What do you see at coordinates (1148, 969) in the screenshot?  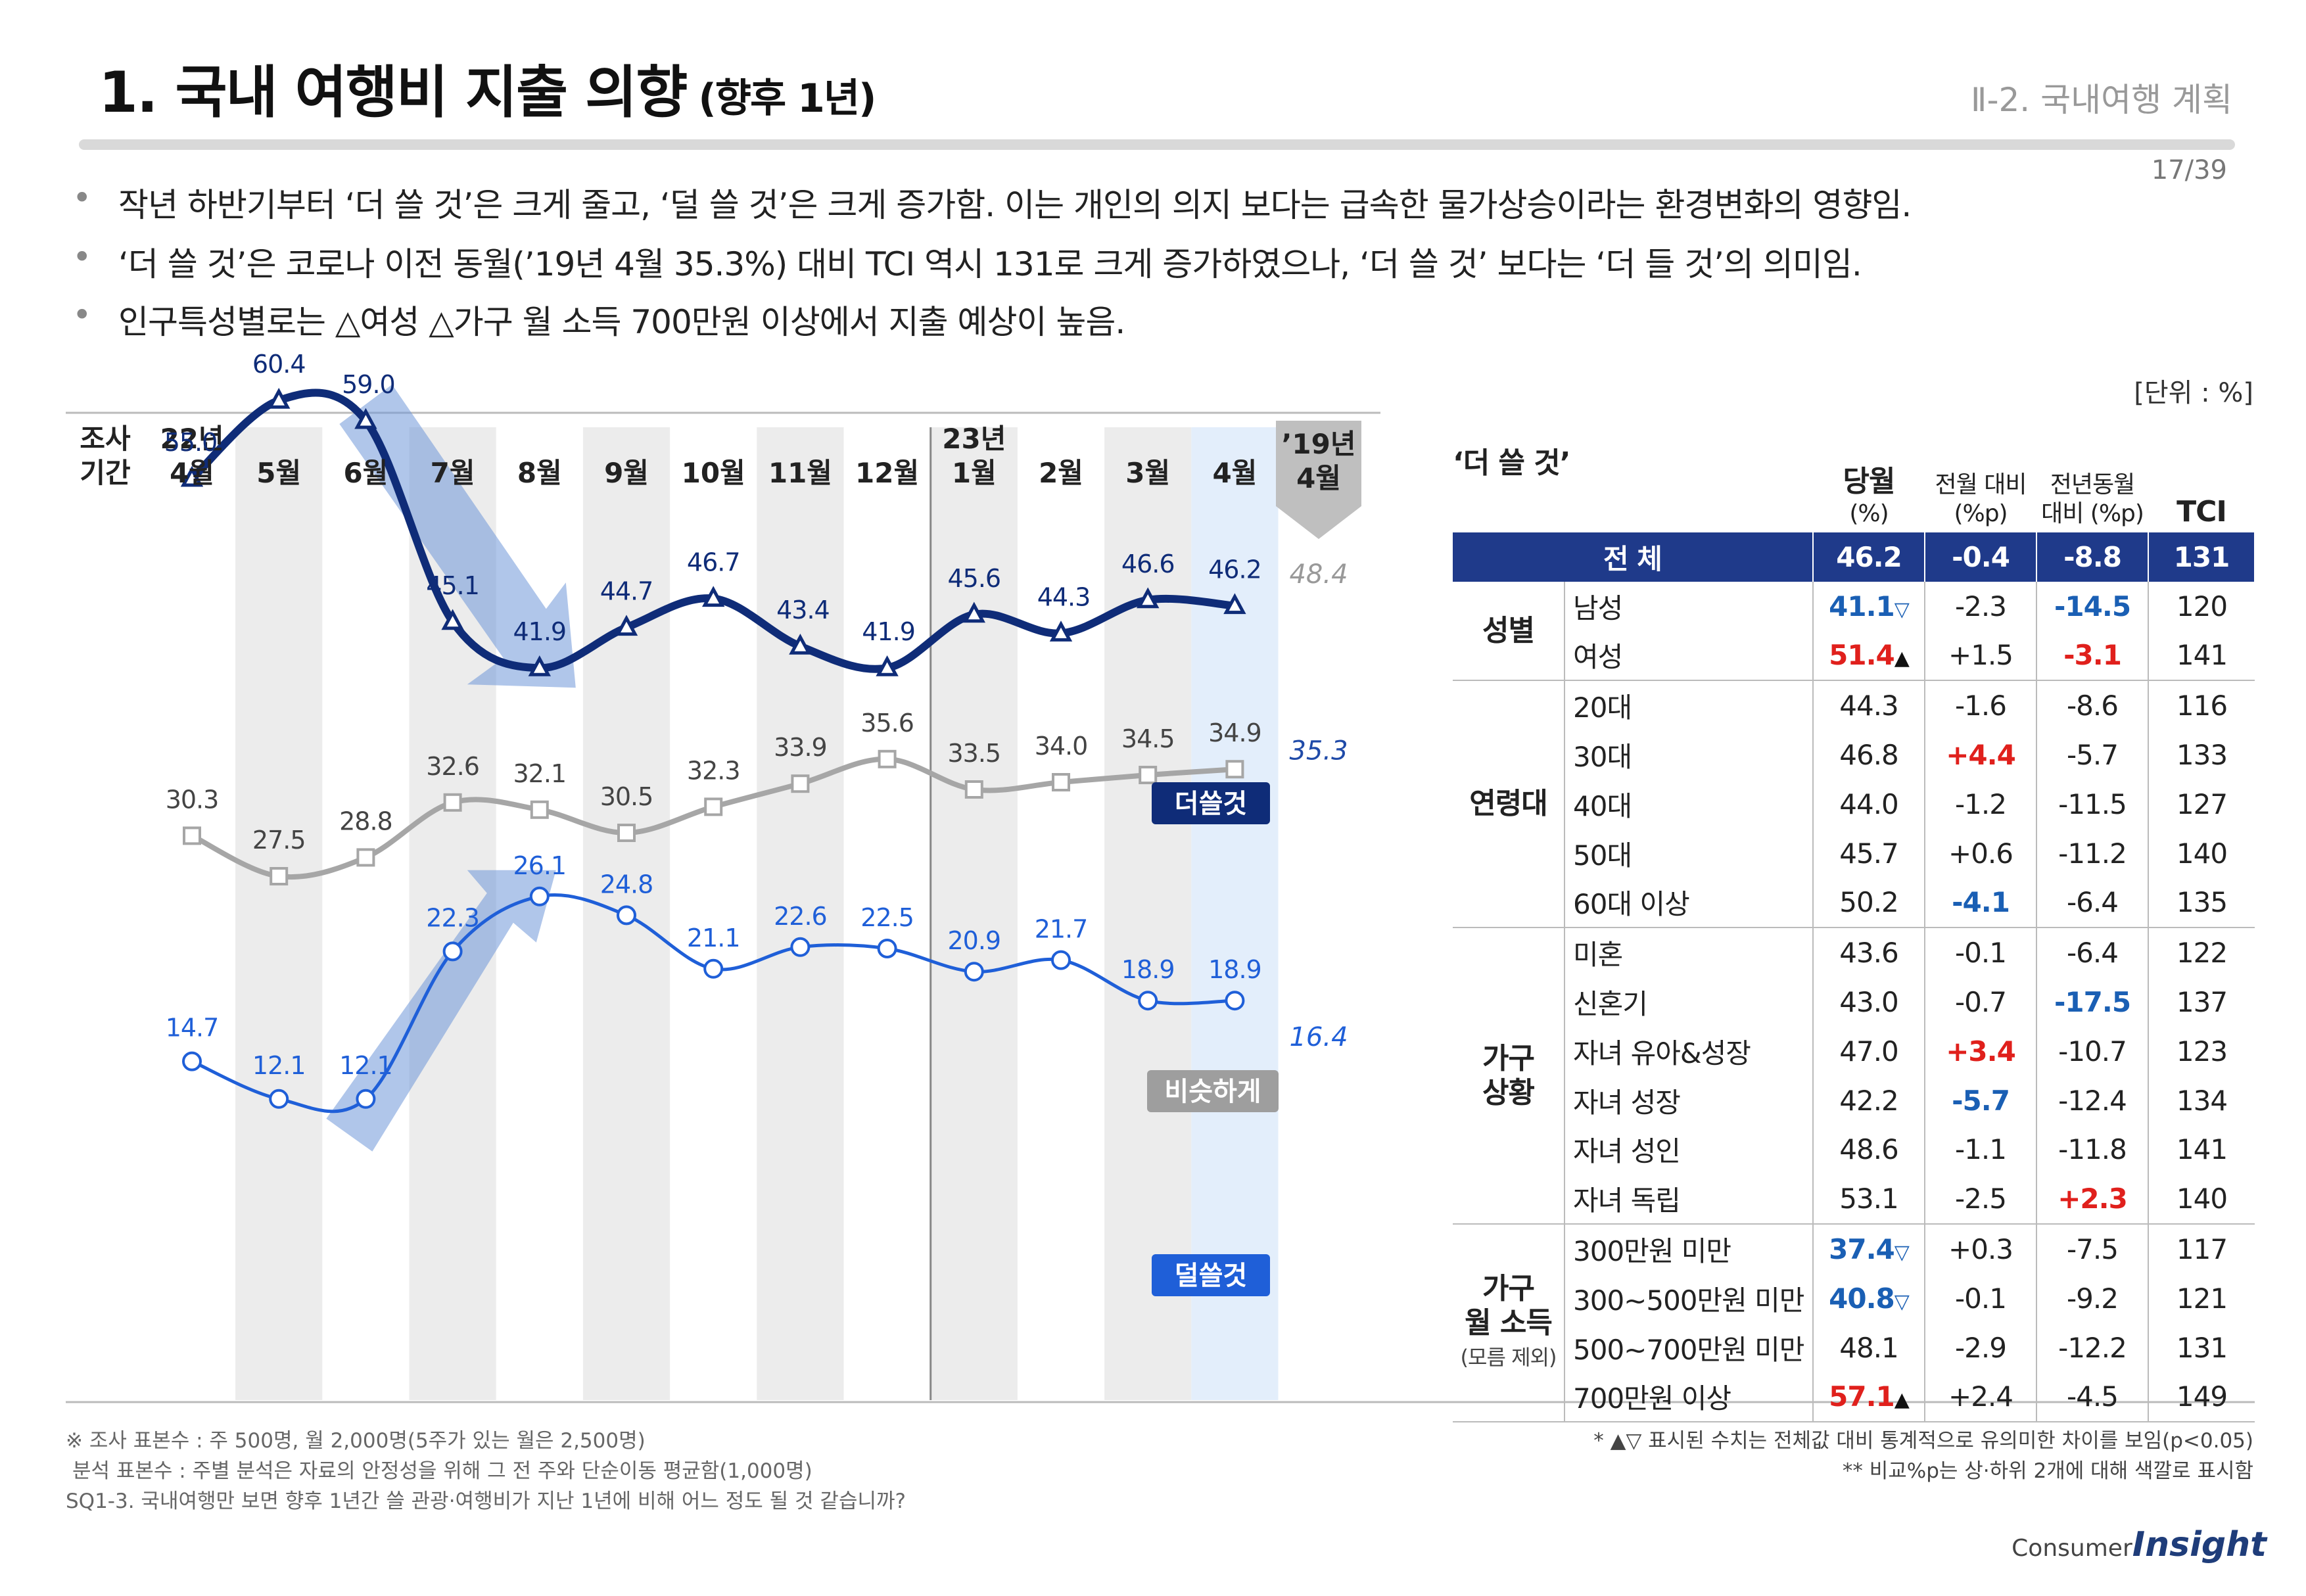 I see `data-label: 18.9` at bounding box center [1148, 969].